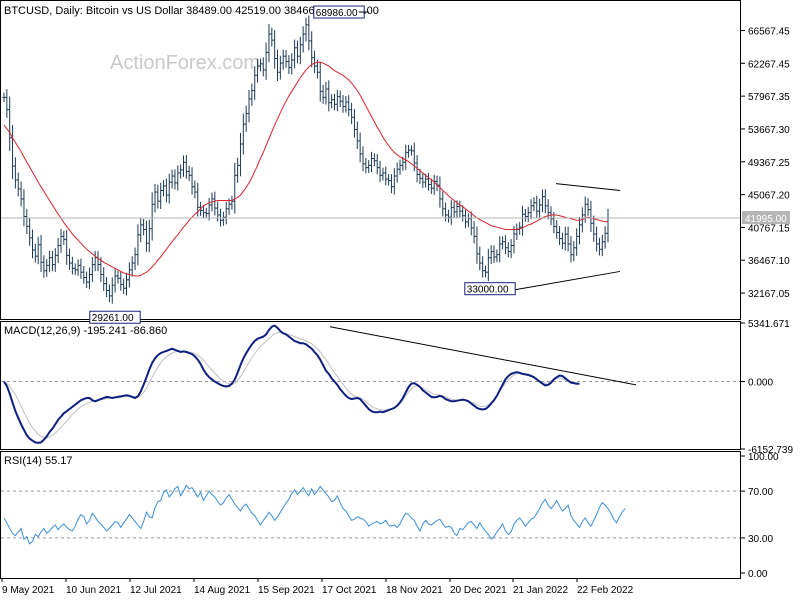 The height and width of the screenshot is (605, 800). Describe the element at coordinates (185, 63) in the screenshot. I see `watermark: ActionForex.com` at that location.